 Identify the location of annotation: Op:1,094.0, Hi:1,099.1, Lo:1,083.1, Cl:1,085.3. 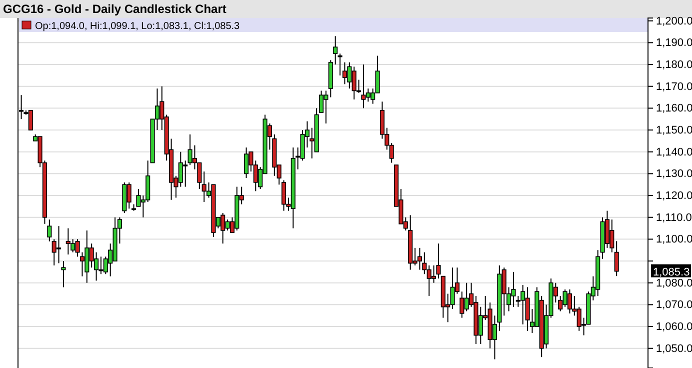
(137, 26).